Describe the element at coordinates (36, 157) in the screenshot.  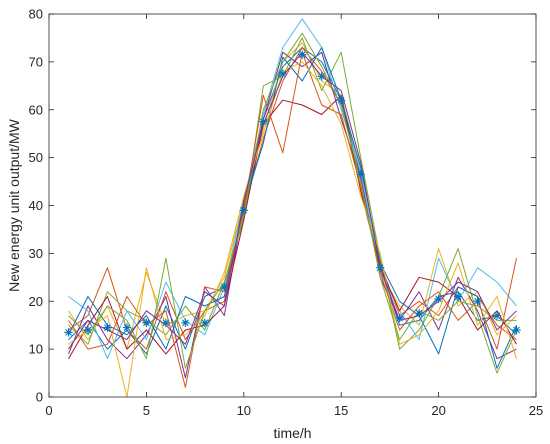
I see `y-tick-label: 50` at that location.